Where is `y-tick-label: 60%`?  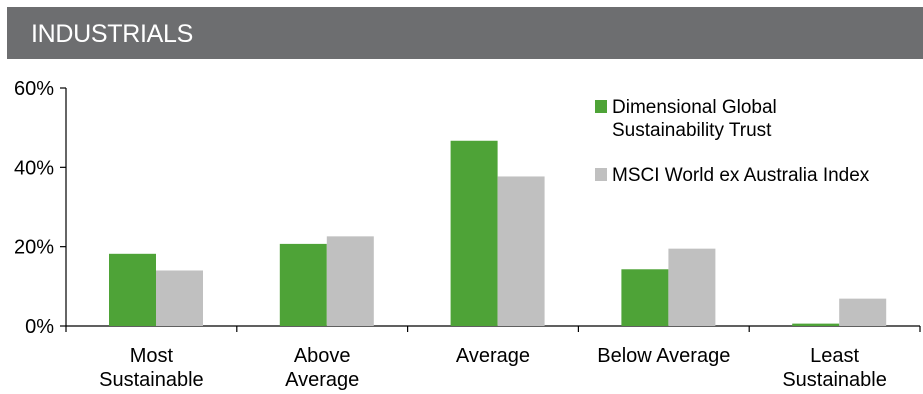
y-tick-label: 60% is located at coordinates (34, 89).